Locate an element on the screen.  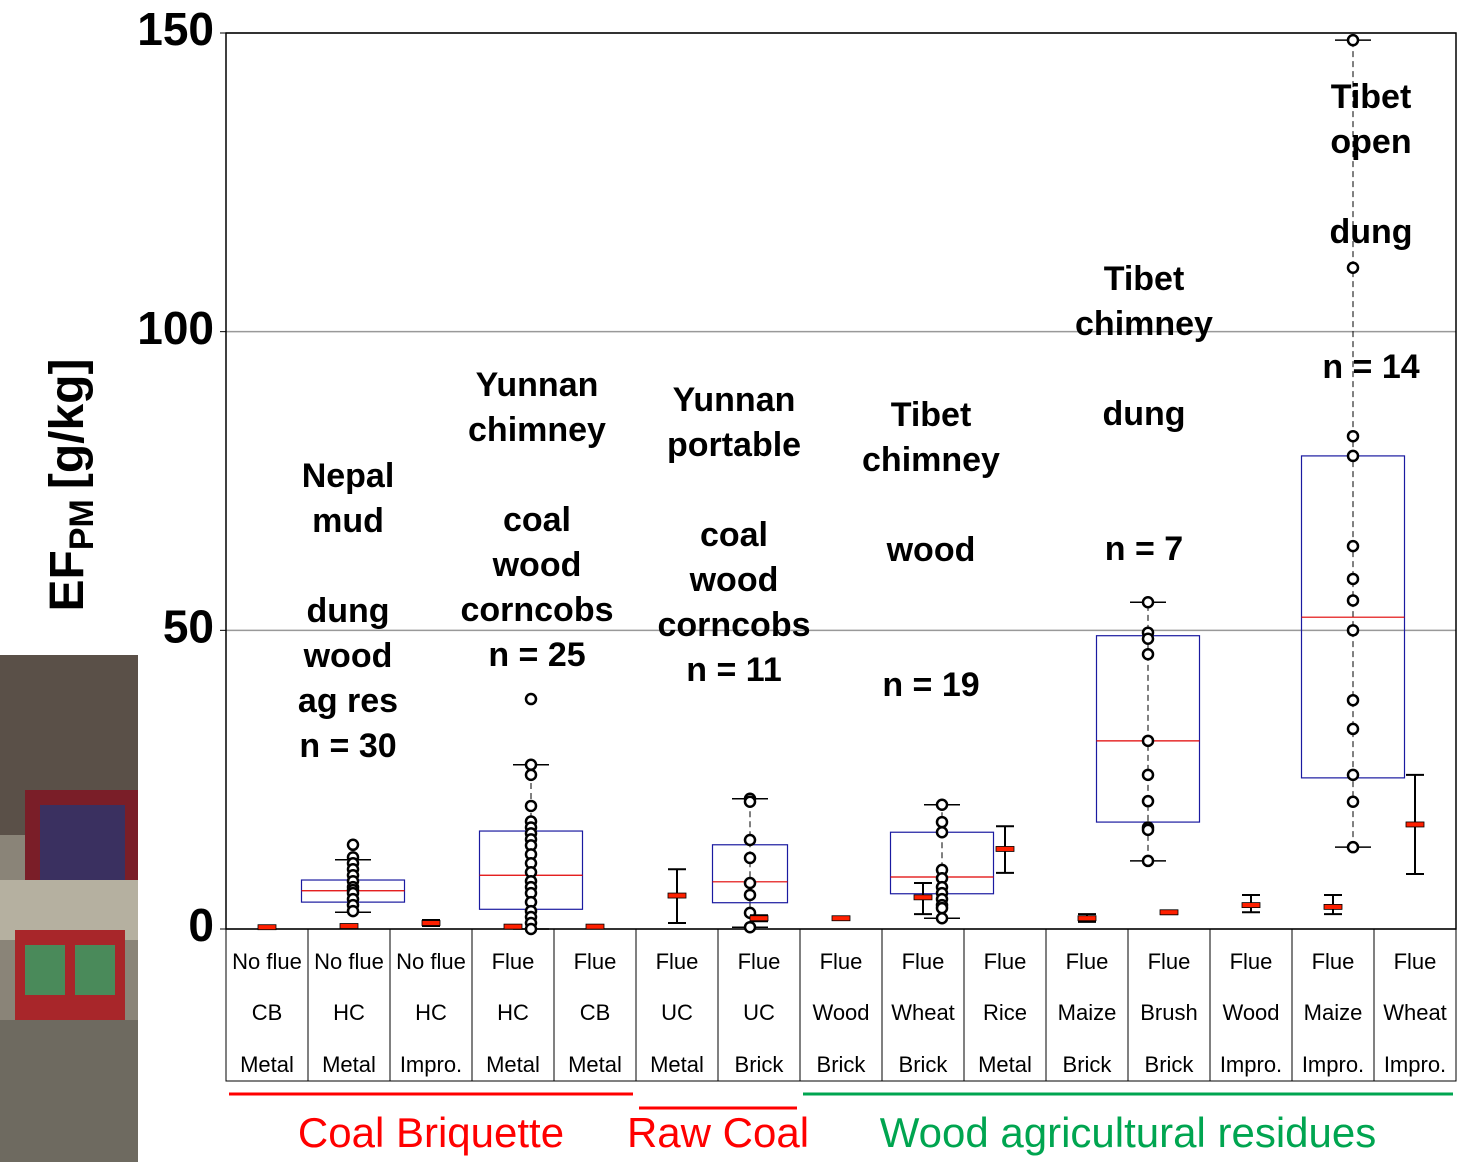
group-label: ag res is located at coordinates (348, 701).